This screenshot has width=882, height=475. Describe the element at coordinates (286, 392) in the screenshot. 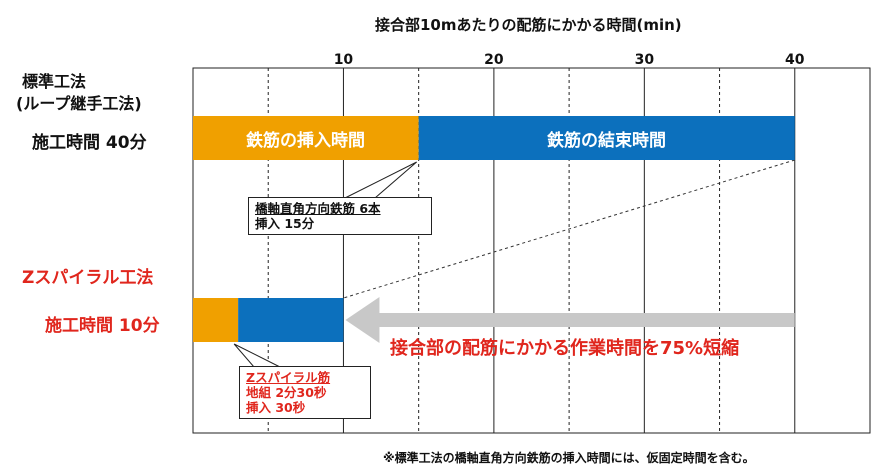

I see `z-callout-line1: 地組 2分30秒` at that location.